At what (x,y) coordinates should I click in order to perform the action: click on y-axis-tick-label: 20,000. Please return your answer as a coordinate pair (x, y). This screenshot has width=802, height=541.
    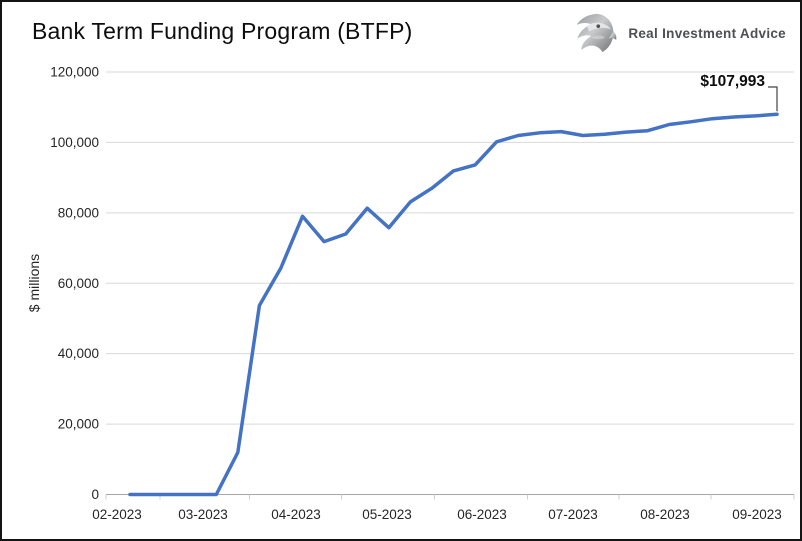
    Looking at the image, I should click on (78, 424).